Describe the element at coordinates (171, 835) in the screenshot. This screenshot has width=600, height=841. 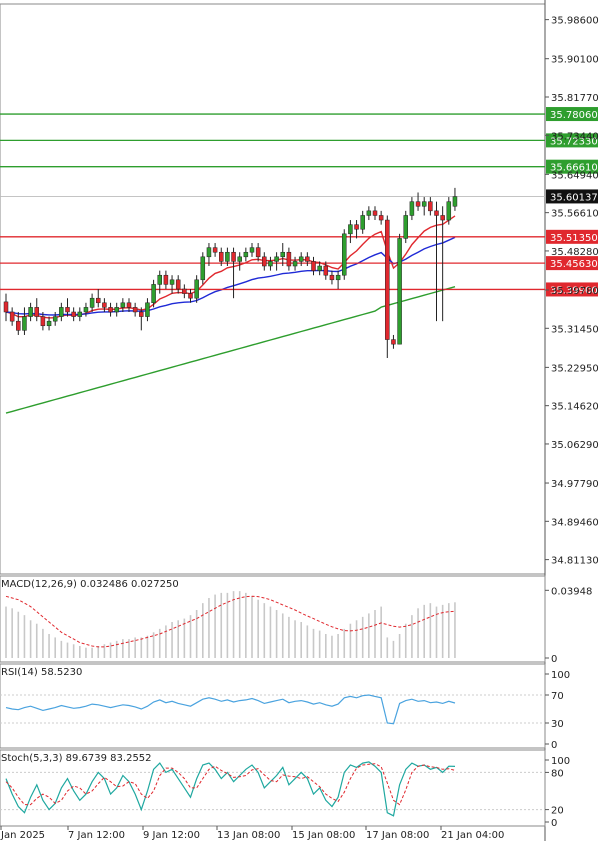
I see `time-tick-label: 9 Jan 12:00` at that location.